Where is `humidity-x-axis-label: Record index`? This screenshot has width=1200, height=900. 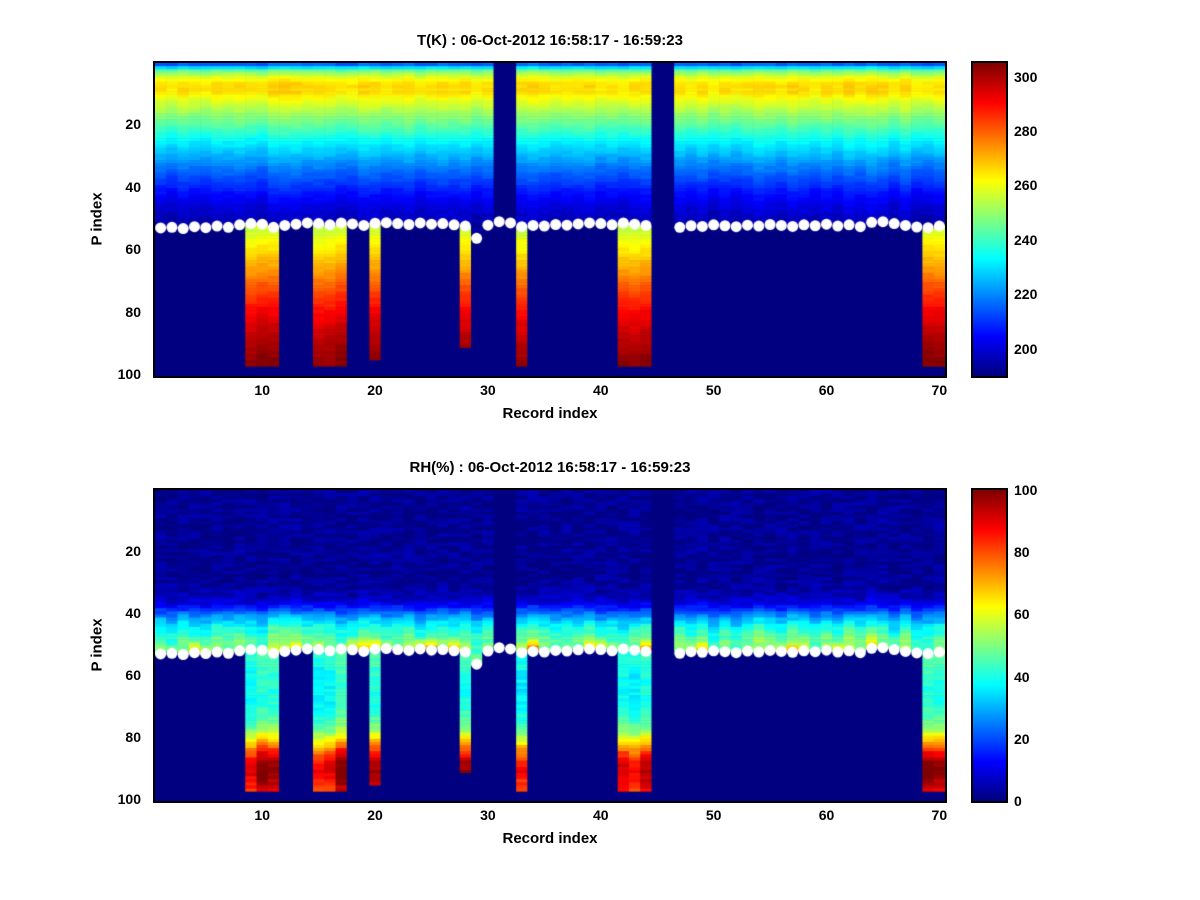 humidity-x-axis-label: Record index is located at coordinates (550, 838).